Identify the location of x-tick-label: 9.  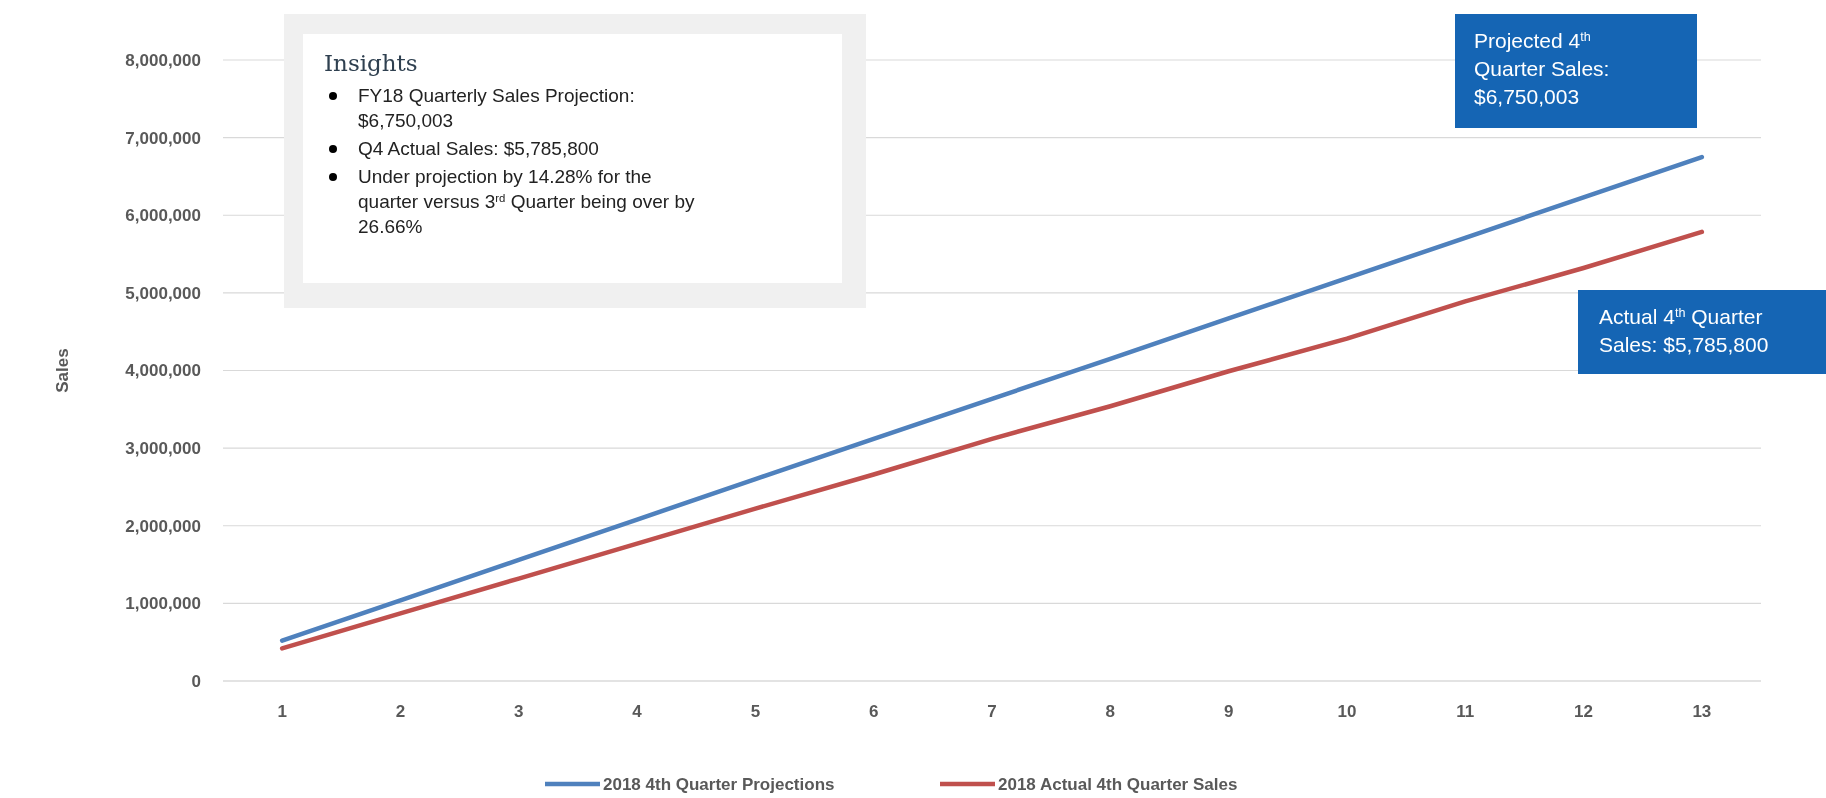
(1228, 711).